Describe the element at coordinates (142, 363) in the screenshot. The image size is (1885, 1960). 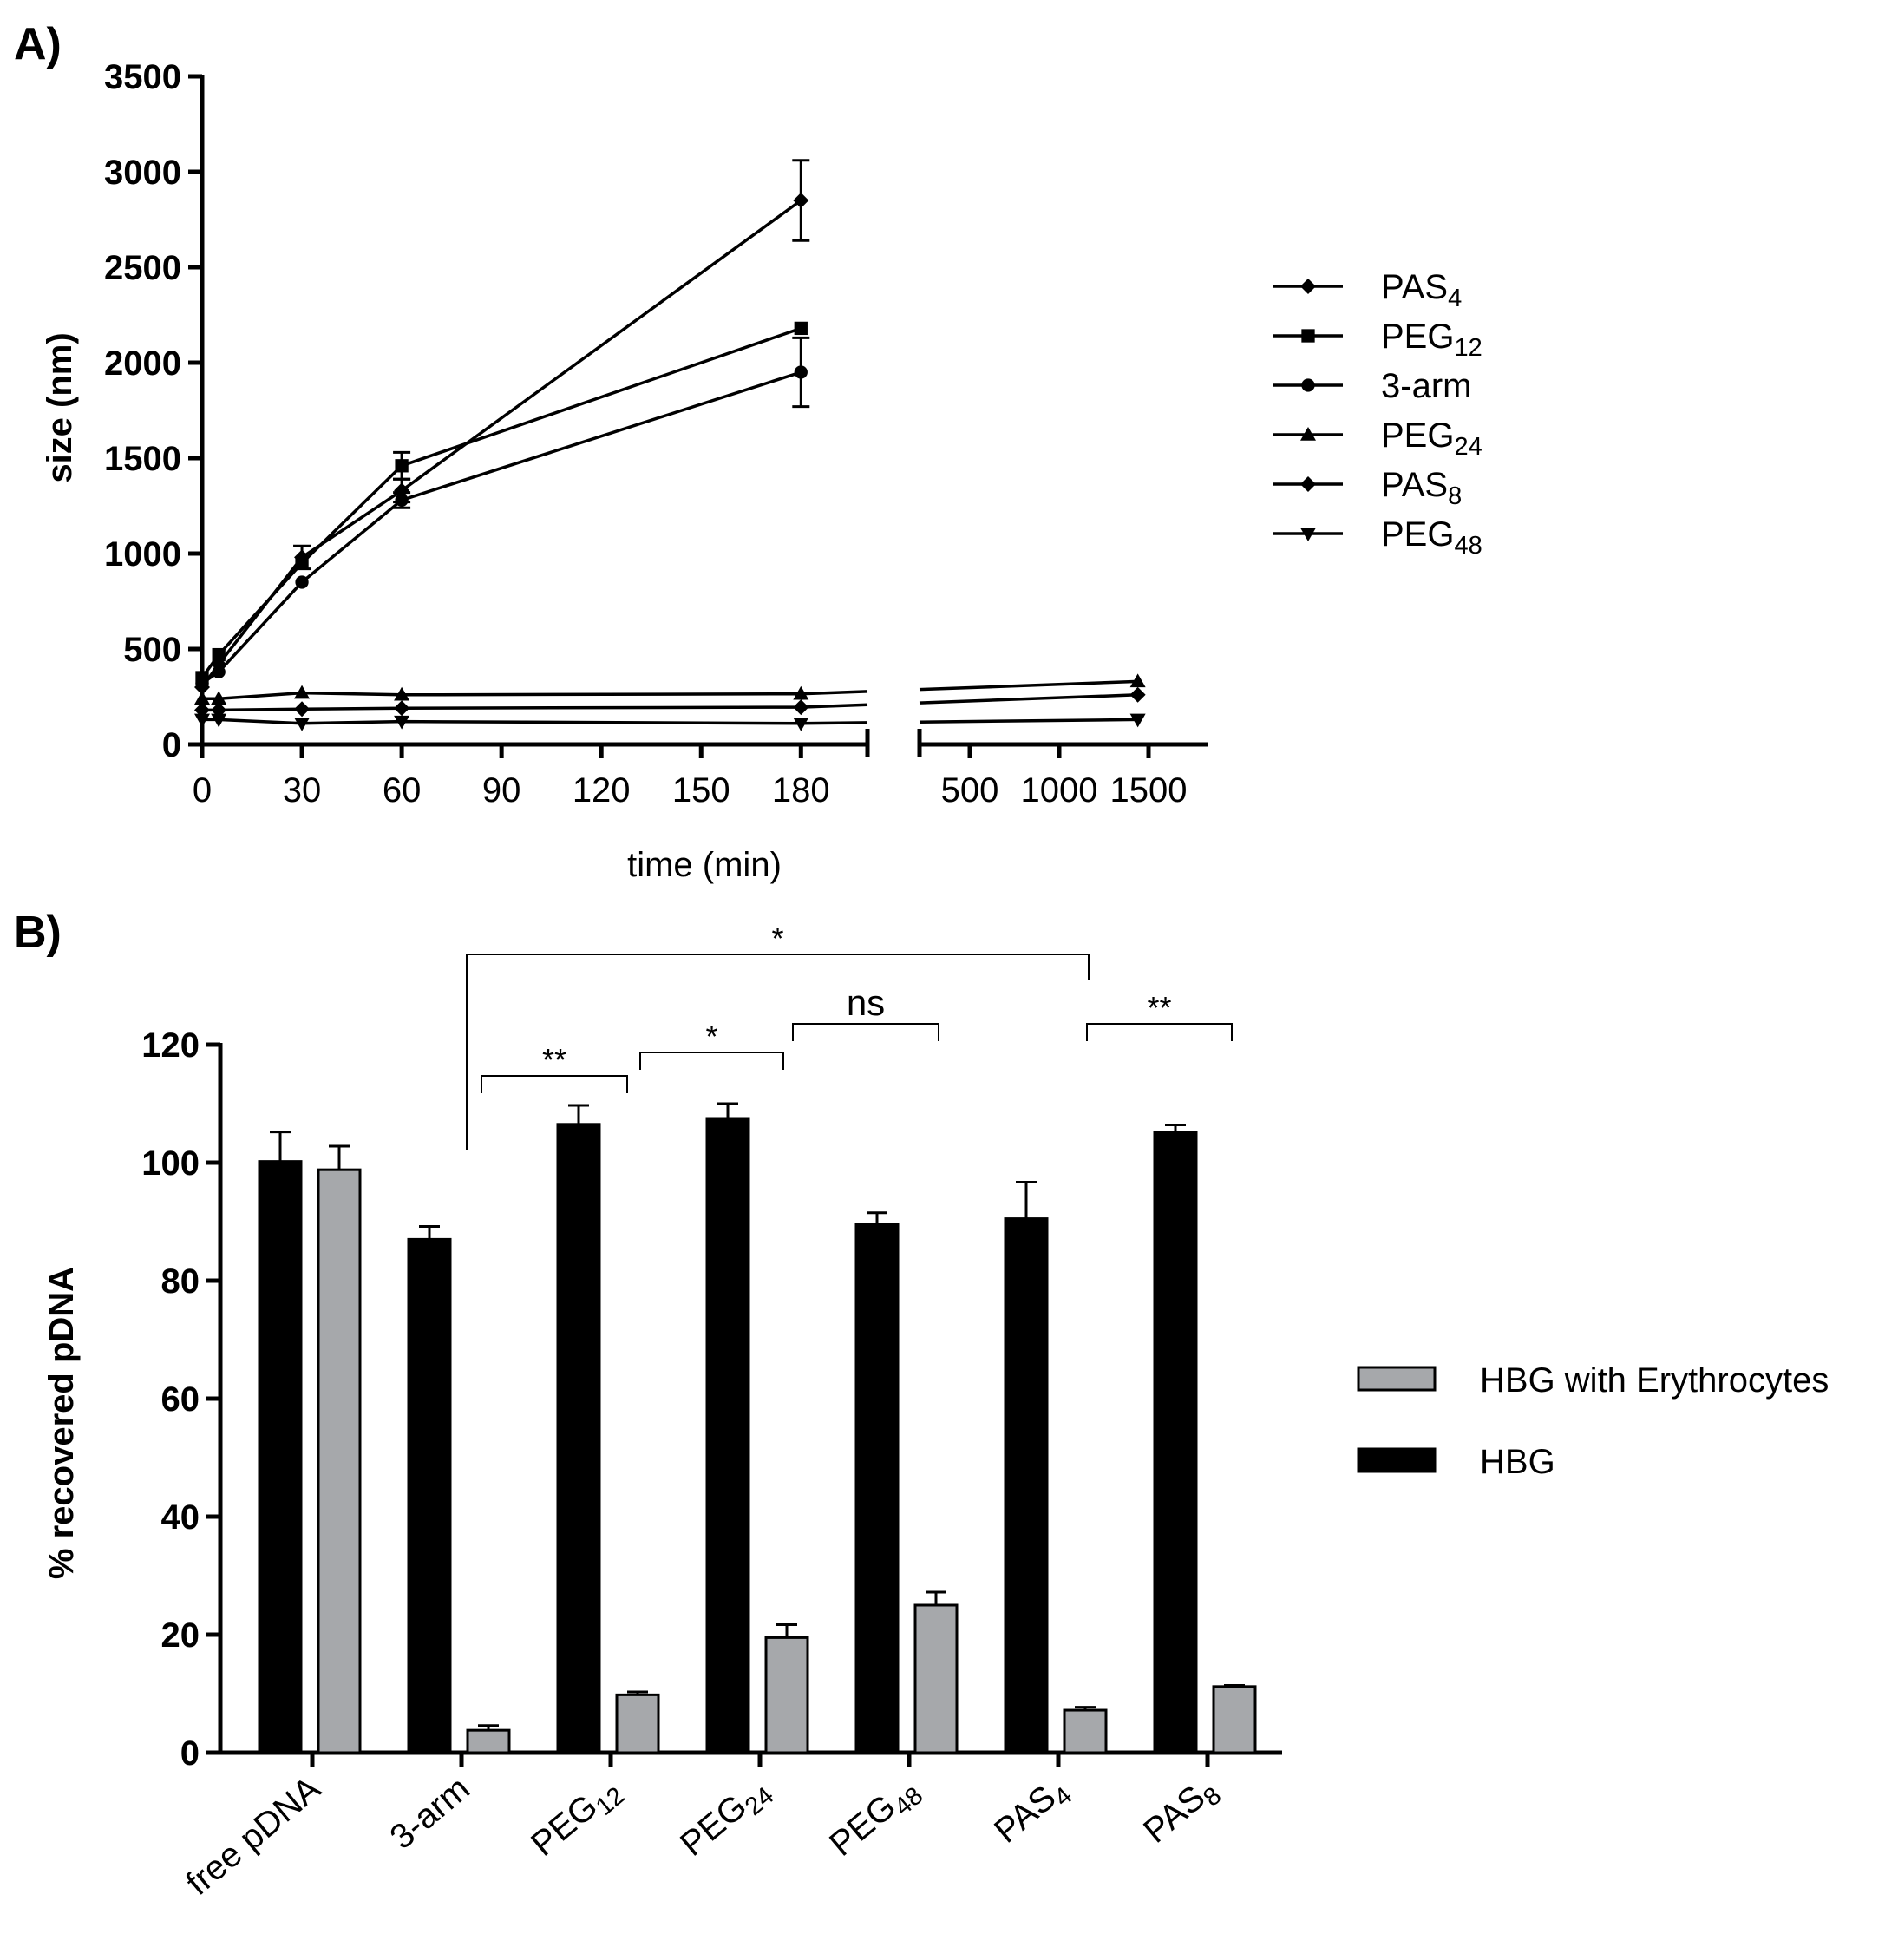
I see `y-tick-label: 2000` at that location.